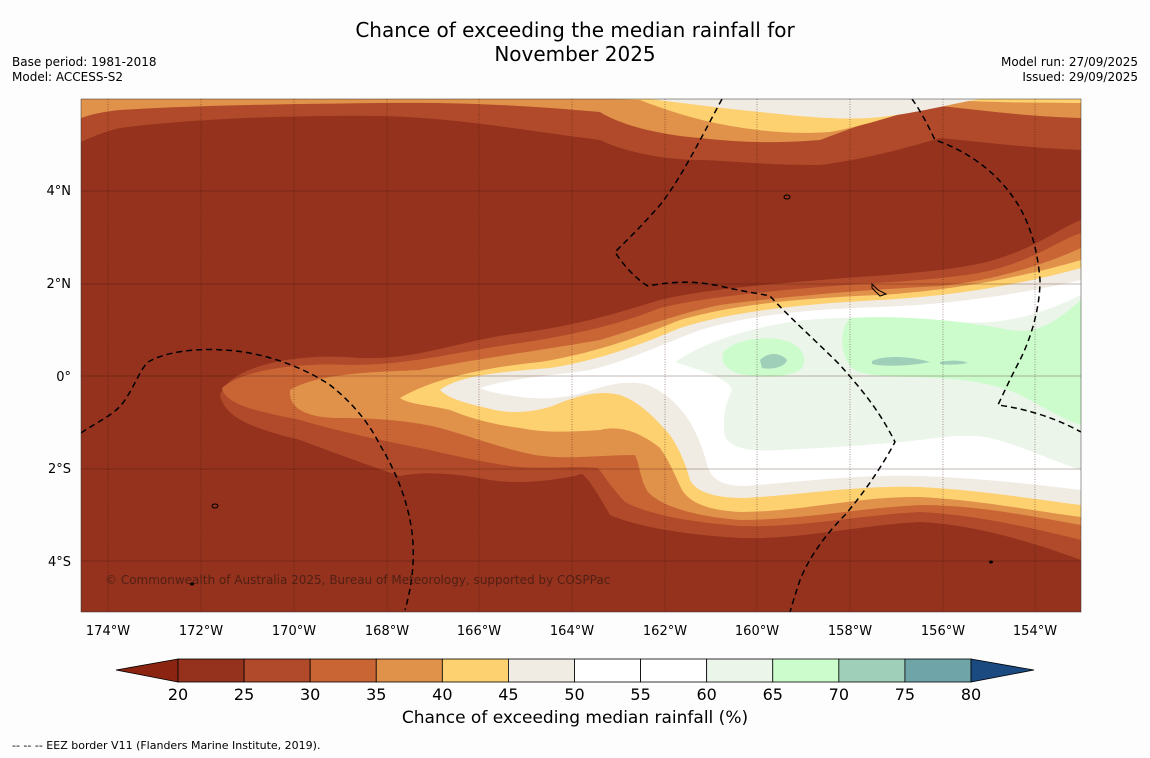 Image resolution: width=1150 pixels, height=758 pixels. What do you see at coordinates (479, 631) in the screenshot?
I see `lon-label: 166°W` at bounding box center [479, 631].